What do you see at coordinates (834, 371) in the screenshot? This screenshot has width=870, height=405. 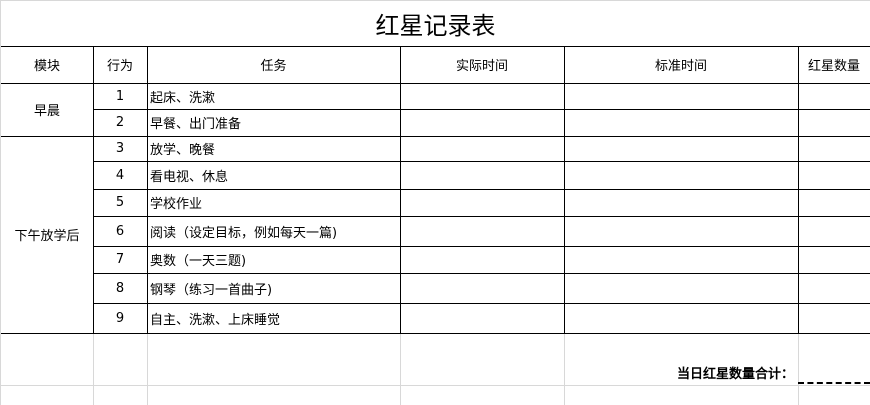 I see `total-input` at bounding box center [834, 371].